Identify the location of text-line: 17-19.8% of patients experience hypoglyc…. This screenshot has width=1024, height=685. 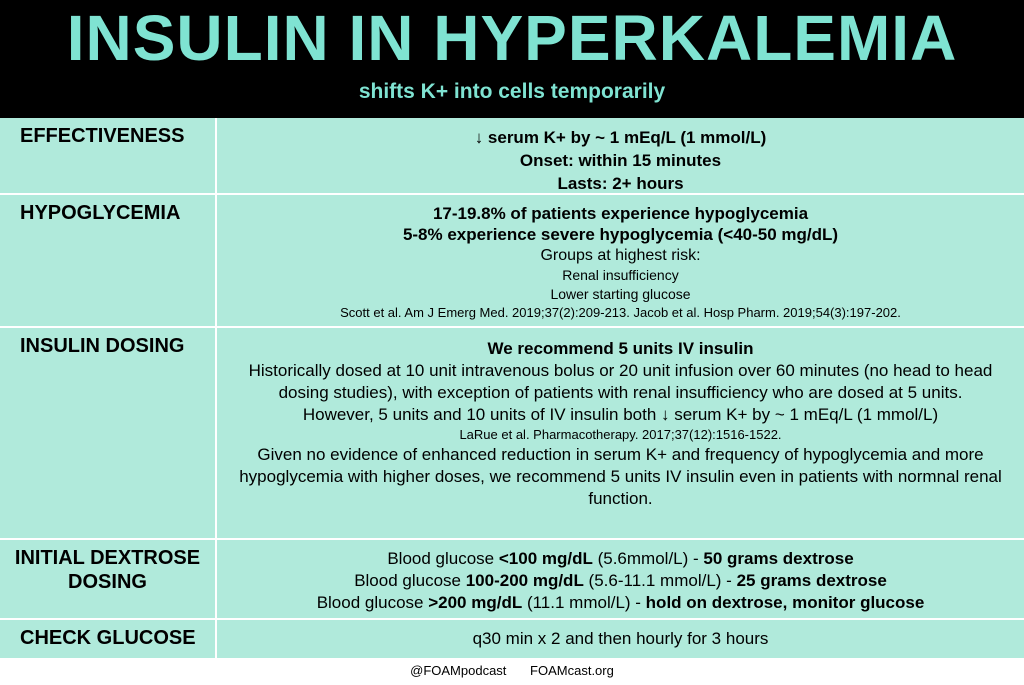
(620, 213).